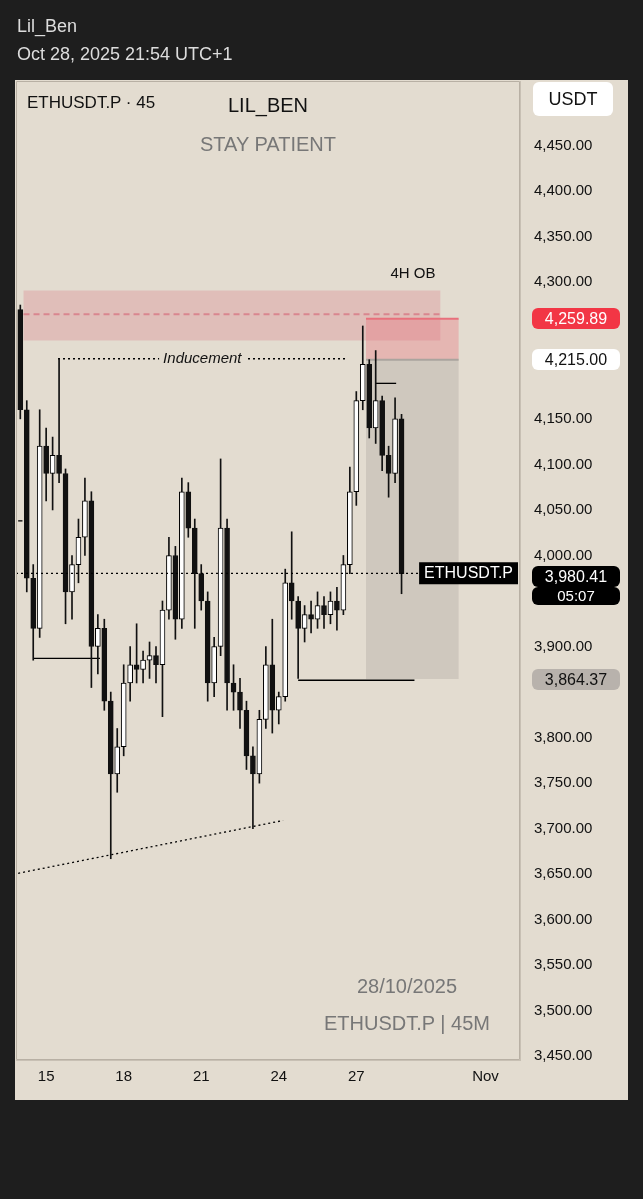 This screenshot has height=1199, width=643. I want to click on series-label: Inducement, so click(203, 357).